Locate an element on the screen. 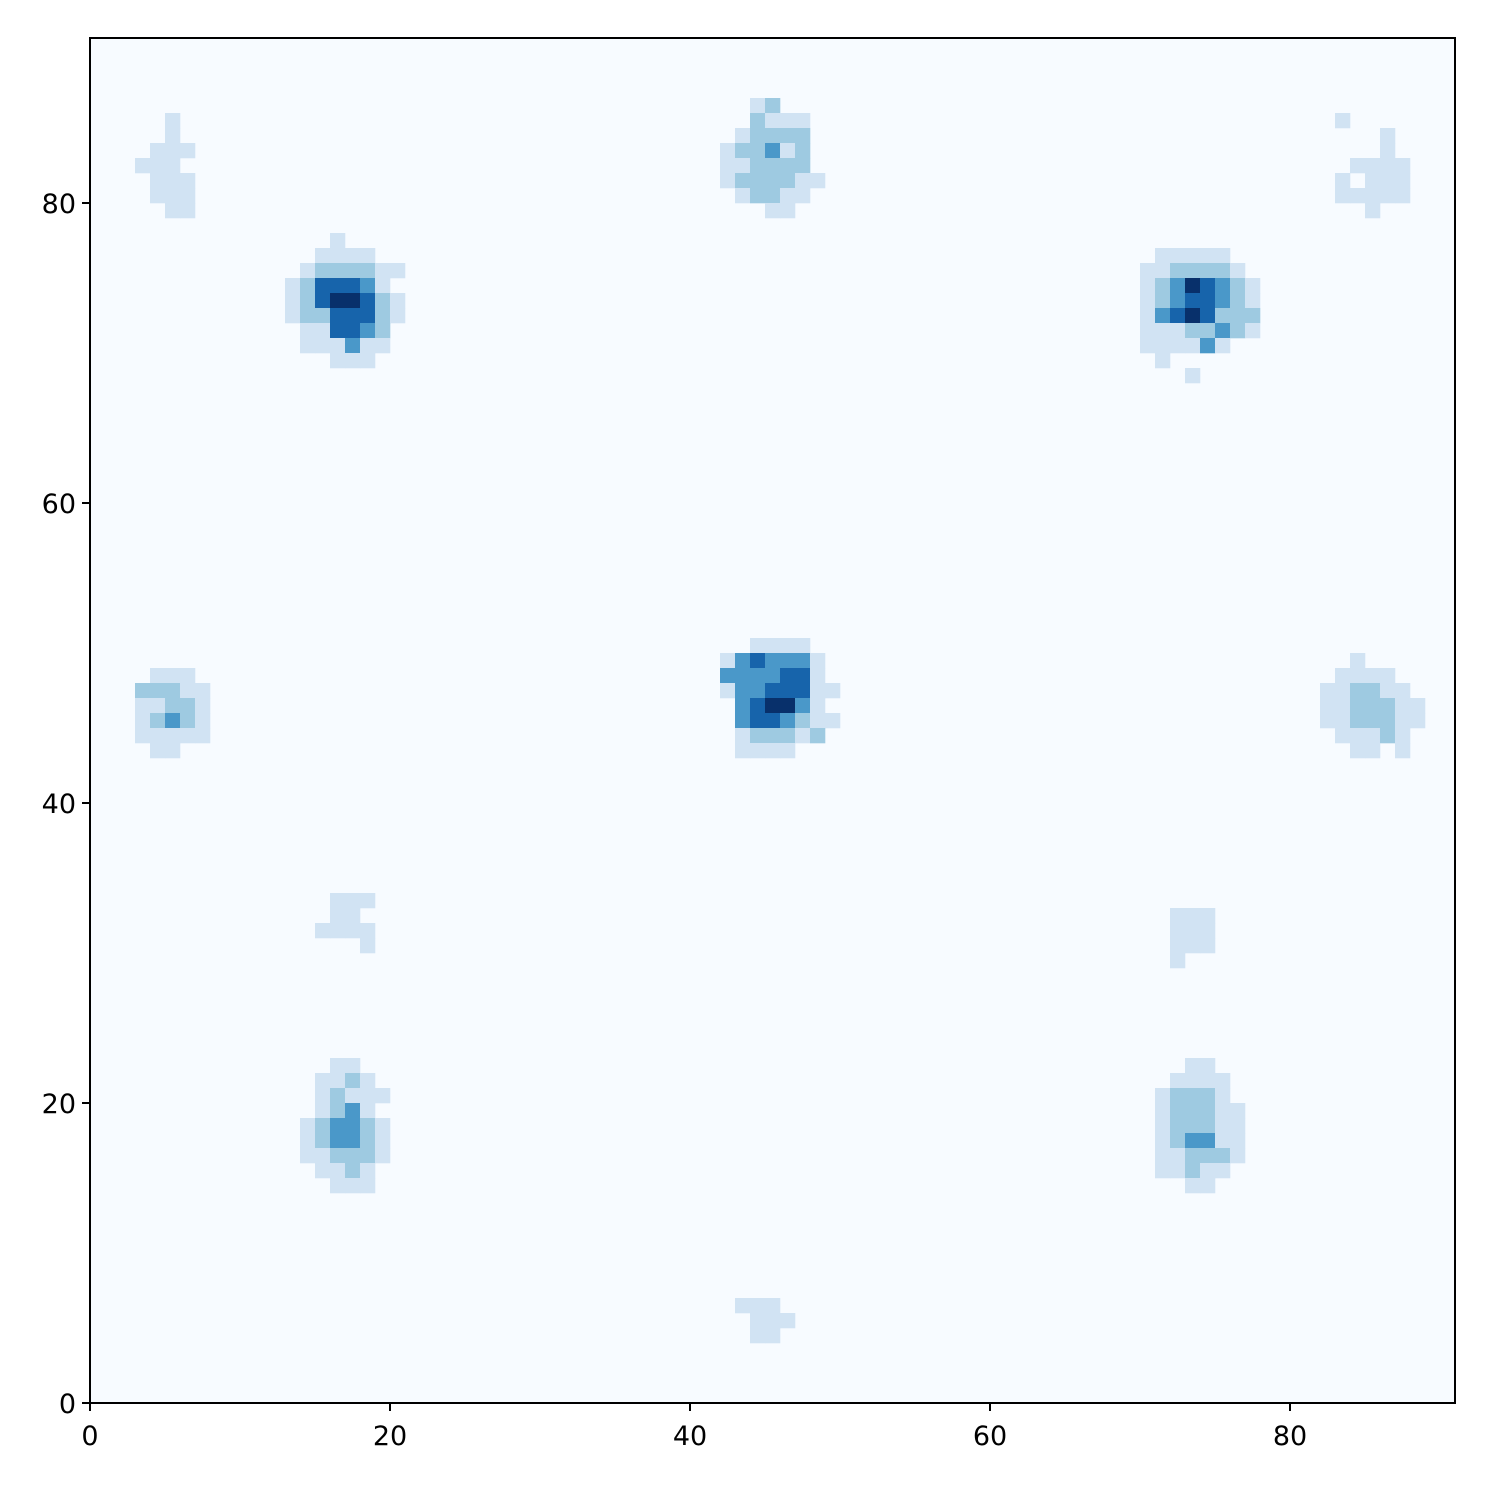 This screenshot has height=1499, width=1499. x-tick-label: 80 is located at coordinates (1290, 1436).